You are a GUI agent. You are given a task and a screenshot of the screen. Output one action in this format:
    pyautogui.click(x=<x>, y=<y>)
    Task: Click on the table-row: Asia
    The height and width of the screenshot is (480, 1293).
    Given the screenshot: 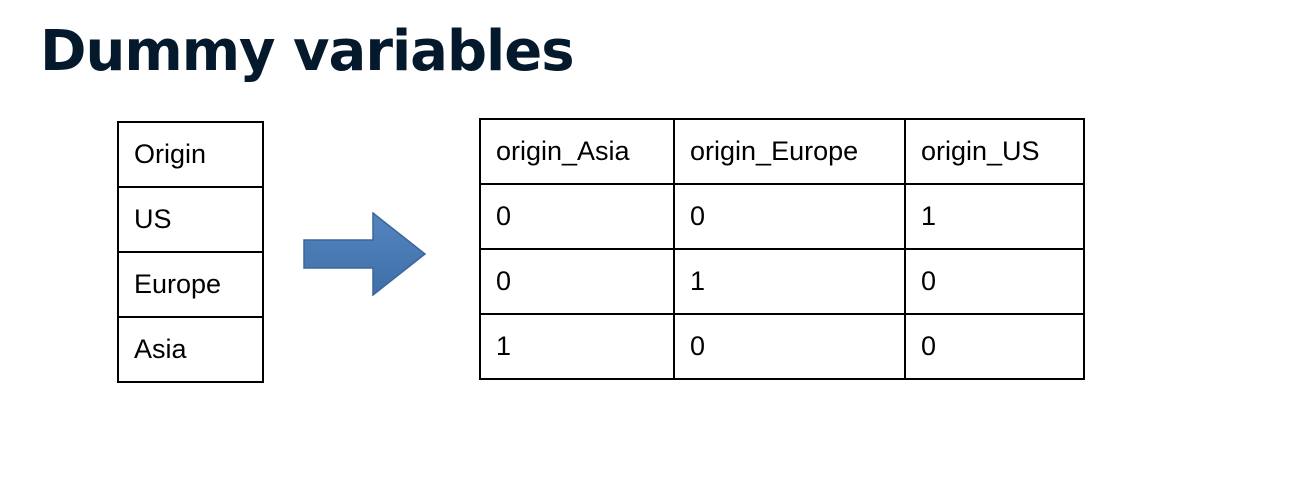 What is the action you would take?
    pyautogui.click(x=190, y=349)
    